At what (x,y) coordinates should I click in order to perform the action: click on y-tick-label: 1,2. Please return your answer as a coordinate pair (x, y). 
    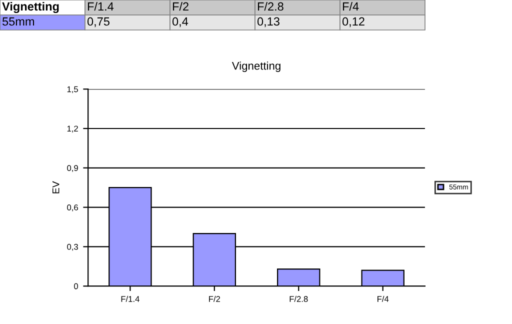
    Looking at the image, I should click on (72, 129).